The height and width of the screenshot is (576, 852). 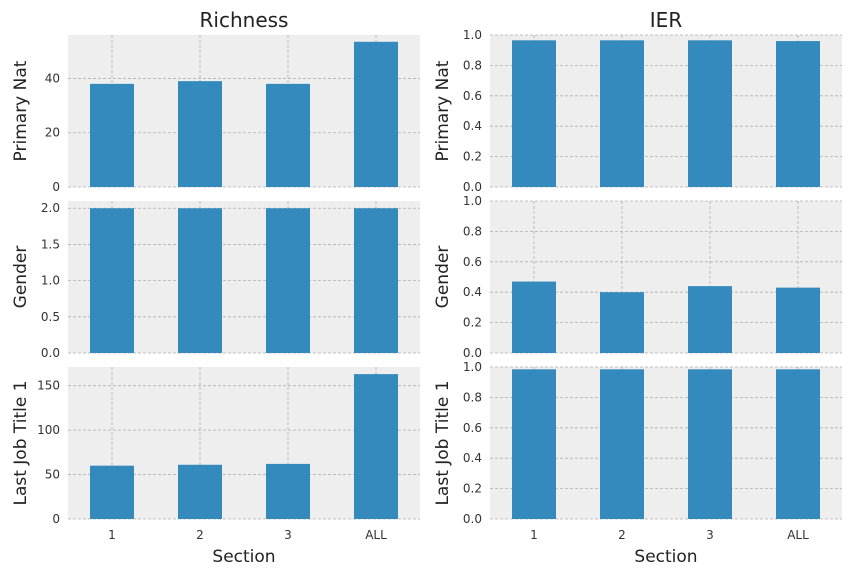 I want to click on y-tick-label: 0.5, so click(x=50, y=317).